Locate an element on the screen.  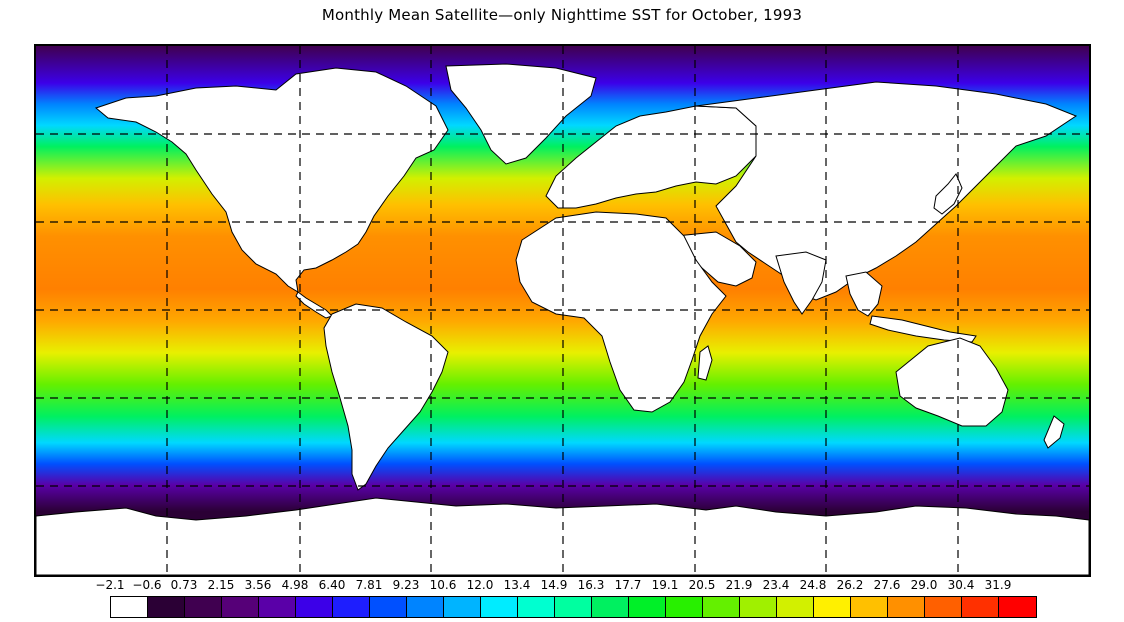
colorbar-label: 20.5 is located at coordinates (702, 585).